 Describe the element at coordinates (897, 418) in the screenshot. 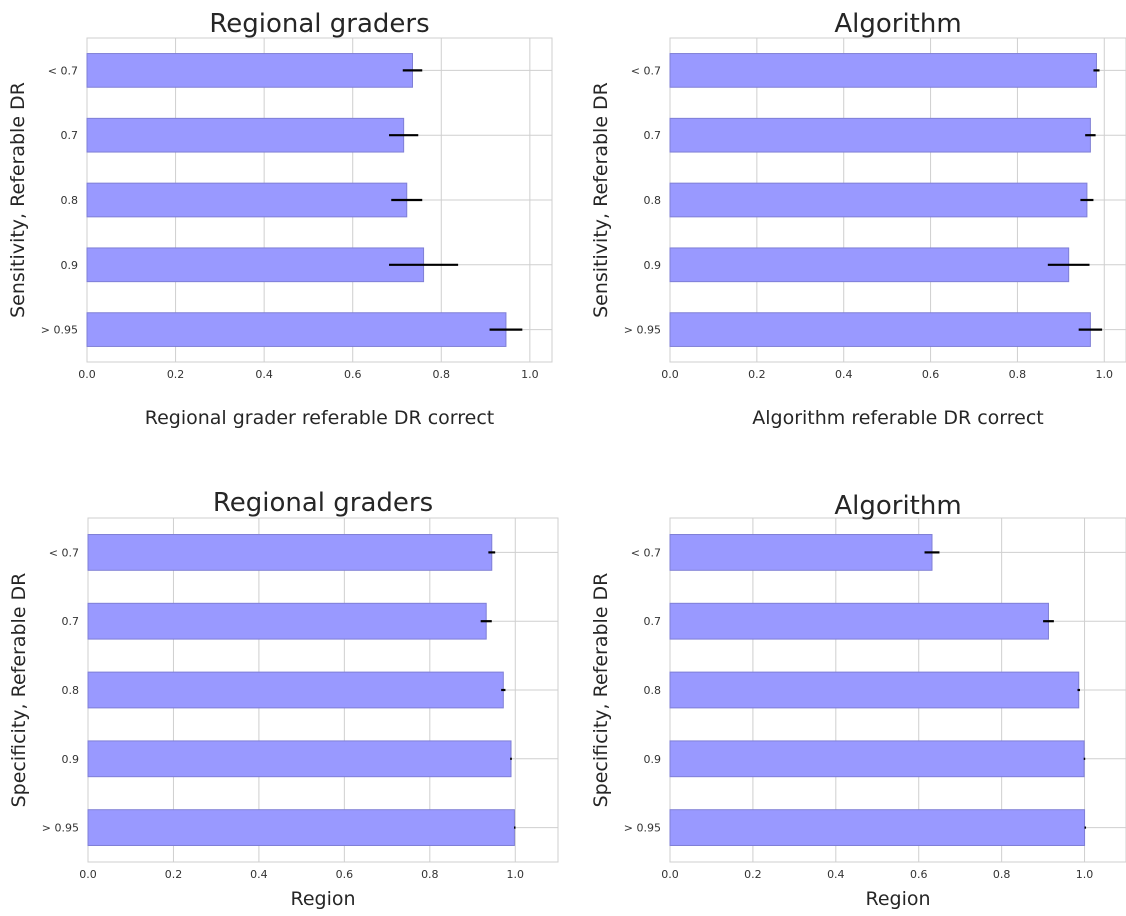

I see `x-axis-label: Algorithm referable DR correct` at that location.